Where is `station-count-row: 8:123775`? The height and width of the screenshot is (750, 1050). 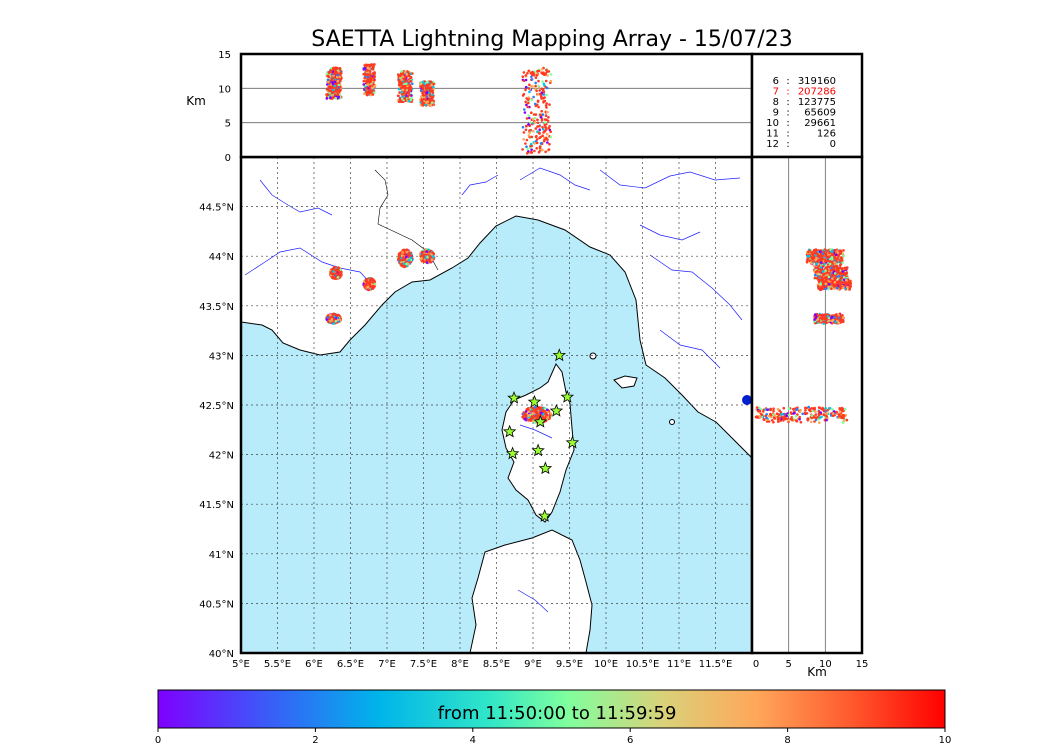 station-count-row: 8:123775 is located at coordinates (804, 102).